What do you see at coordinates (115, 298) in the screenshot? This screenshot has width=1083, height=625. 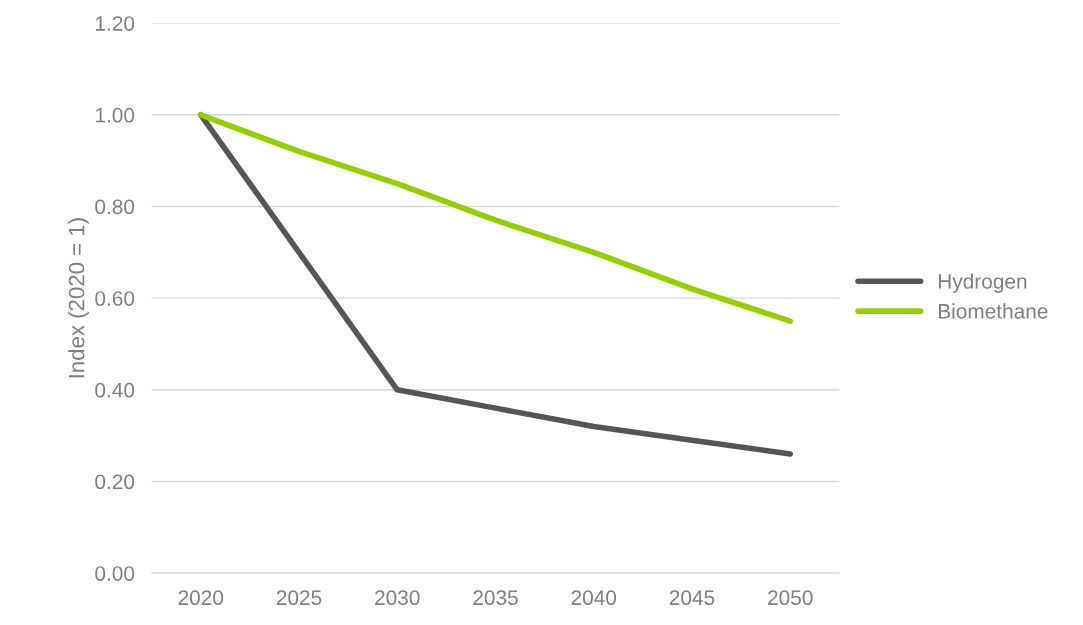 I see `y-tick-label: 0.60` at bounding box center [115, 298].